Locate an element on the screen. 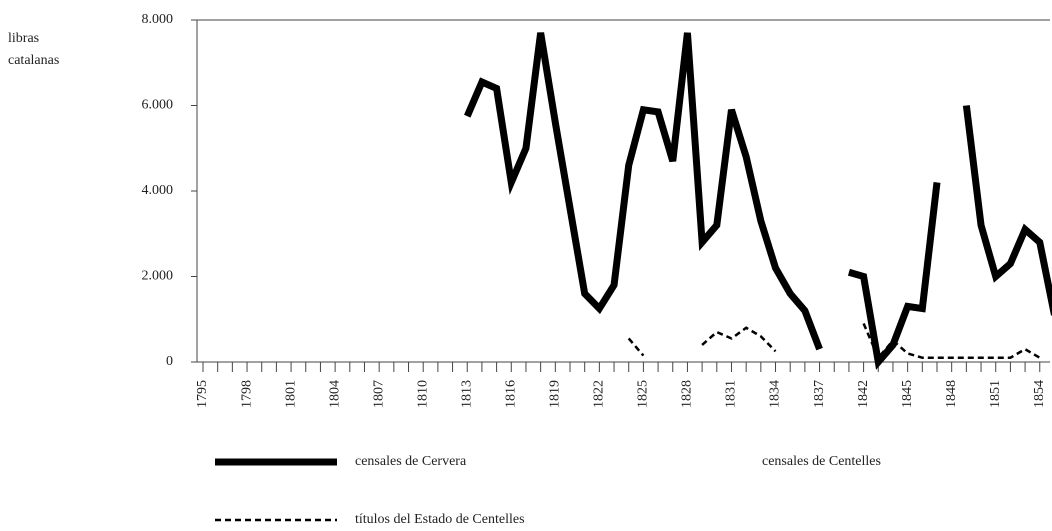  x-tick-label: 1816 is located at coordinates (510, 394).